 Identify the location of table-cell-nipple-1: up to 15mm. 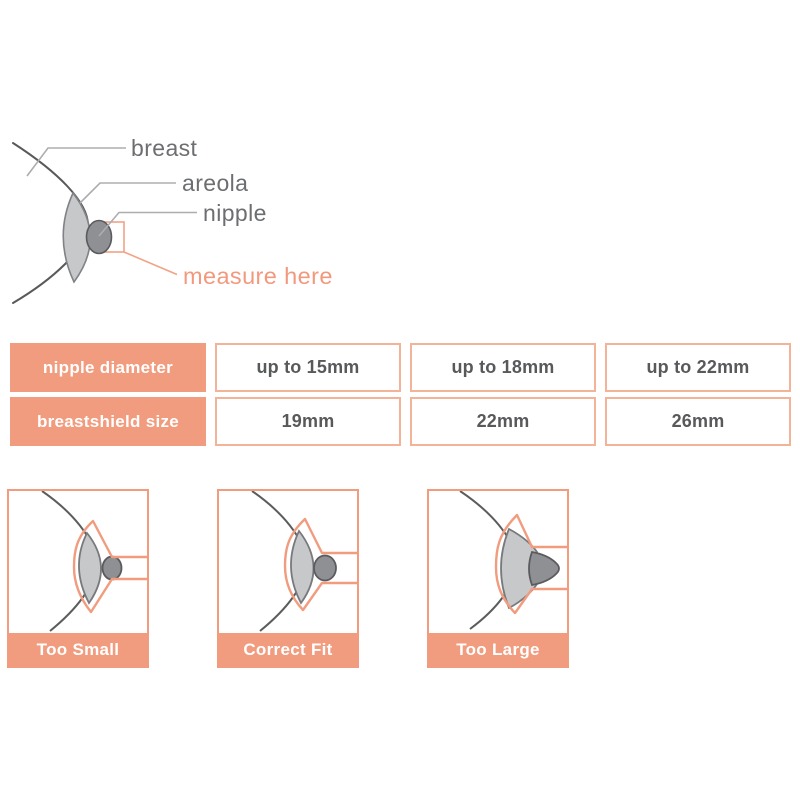
(308, 367).